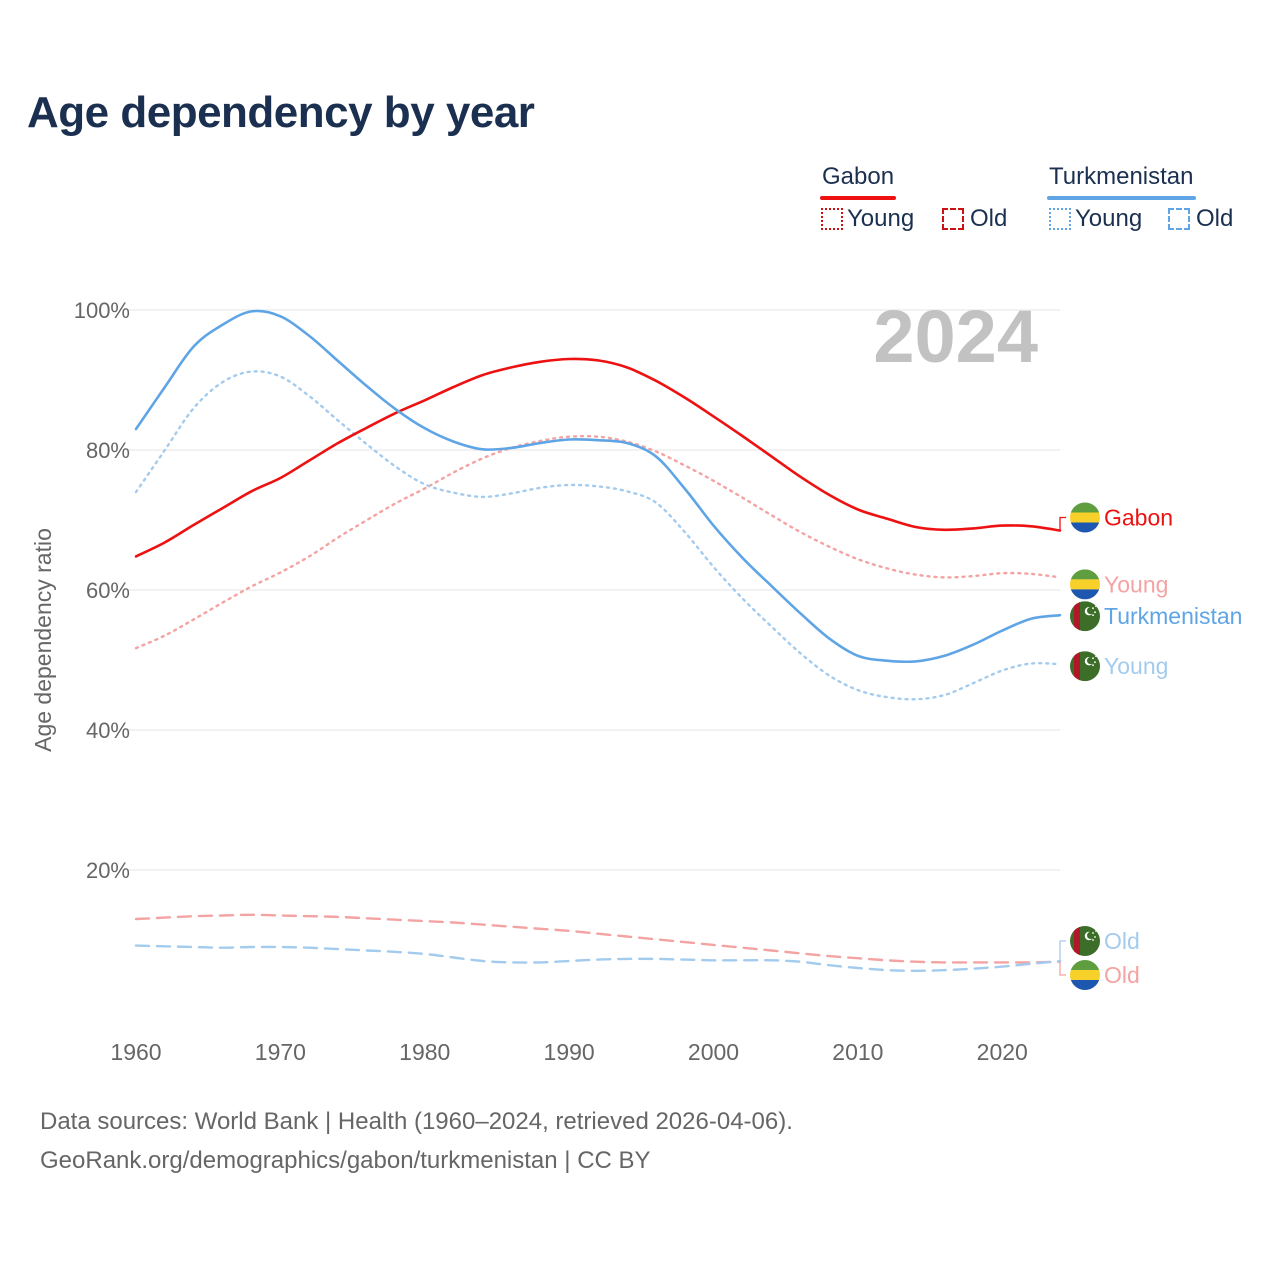 Image resolution: width=1280 pixels, height=1280 pixels. Describe the element at coordinates (1215, 218) in the screenshot. I see `legend-turkmenistan-old-label: Old` at that location.